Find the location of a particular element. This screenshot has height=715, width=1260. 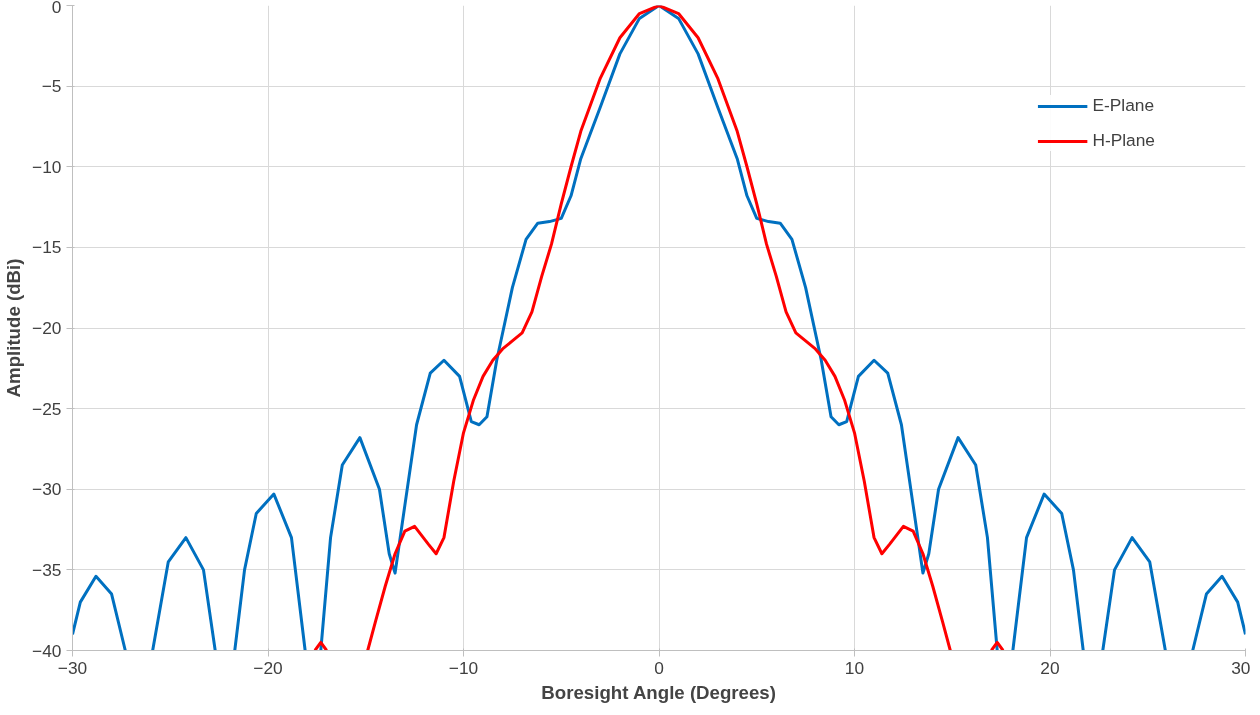

x-tick-label: 20 is located at coordinates (1050, 667).